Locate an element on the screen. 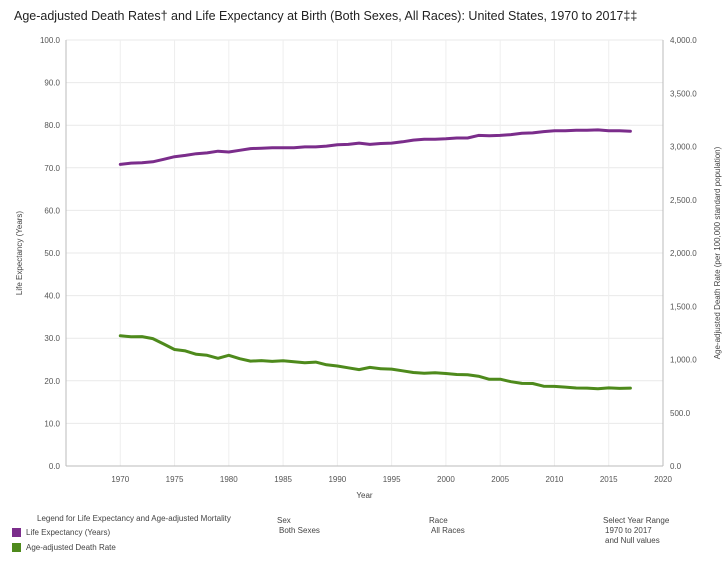 The image size is (727, 574). y-tick-label-right: 0.0 is located at coordinates (676, 466).